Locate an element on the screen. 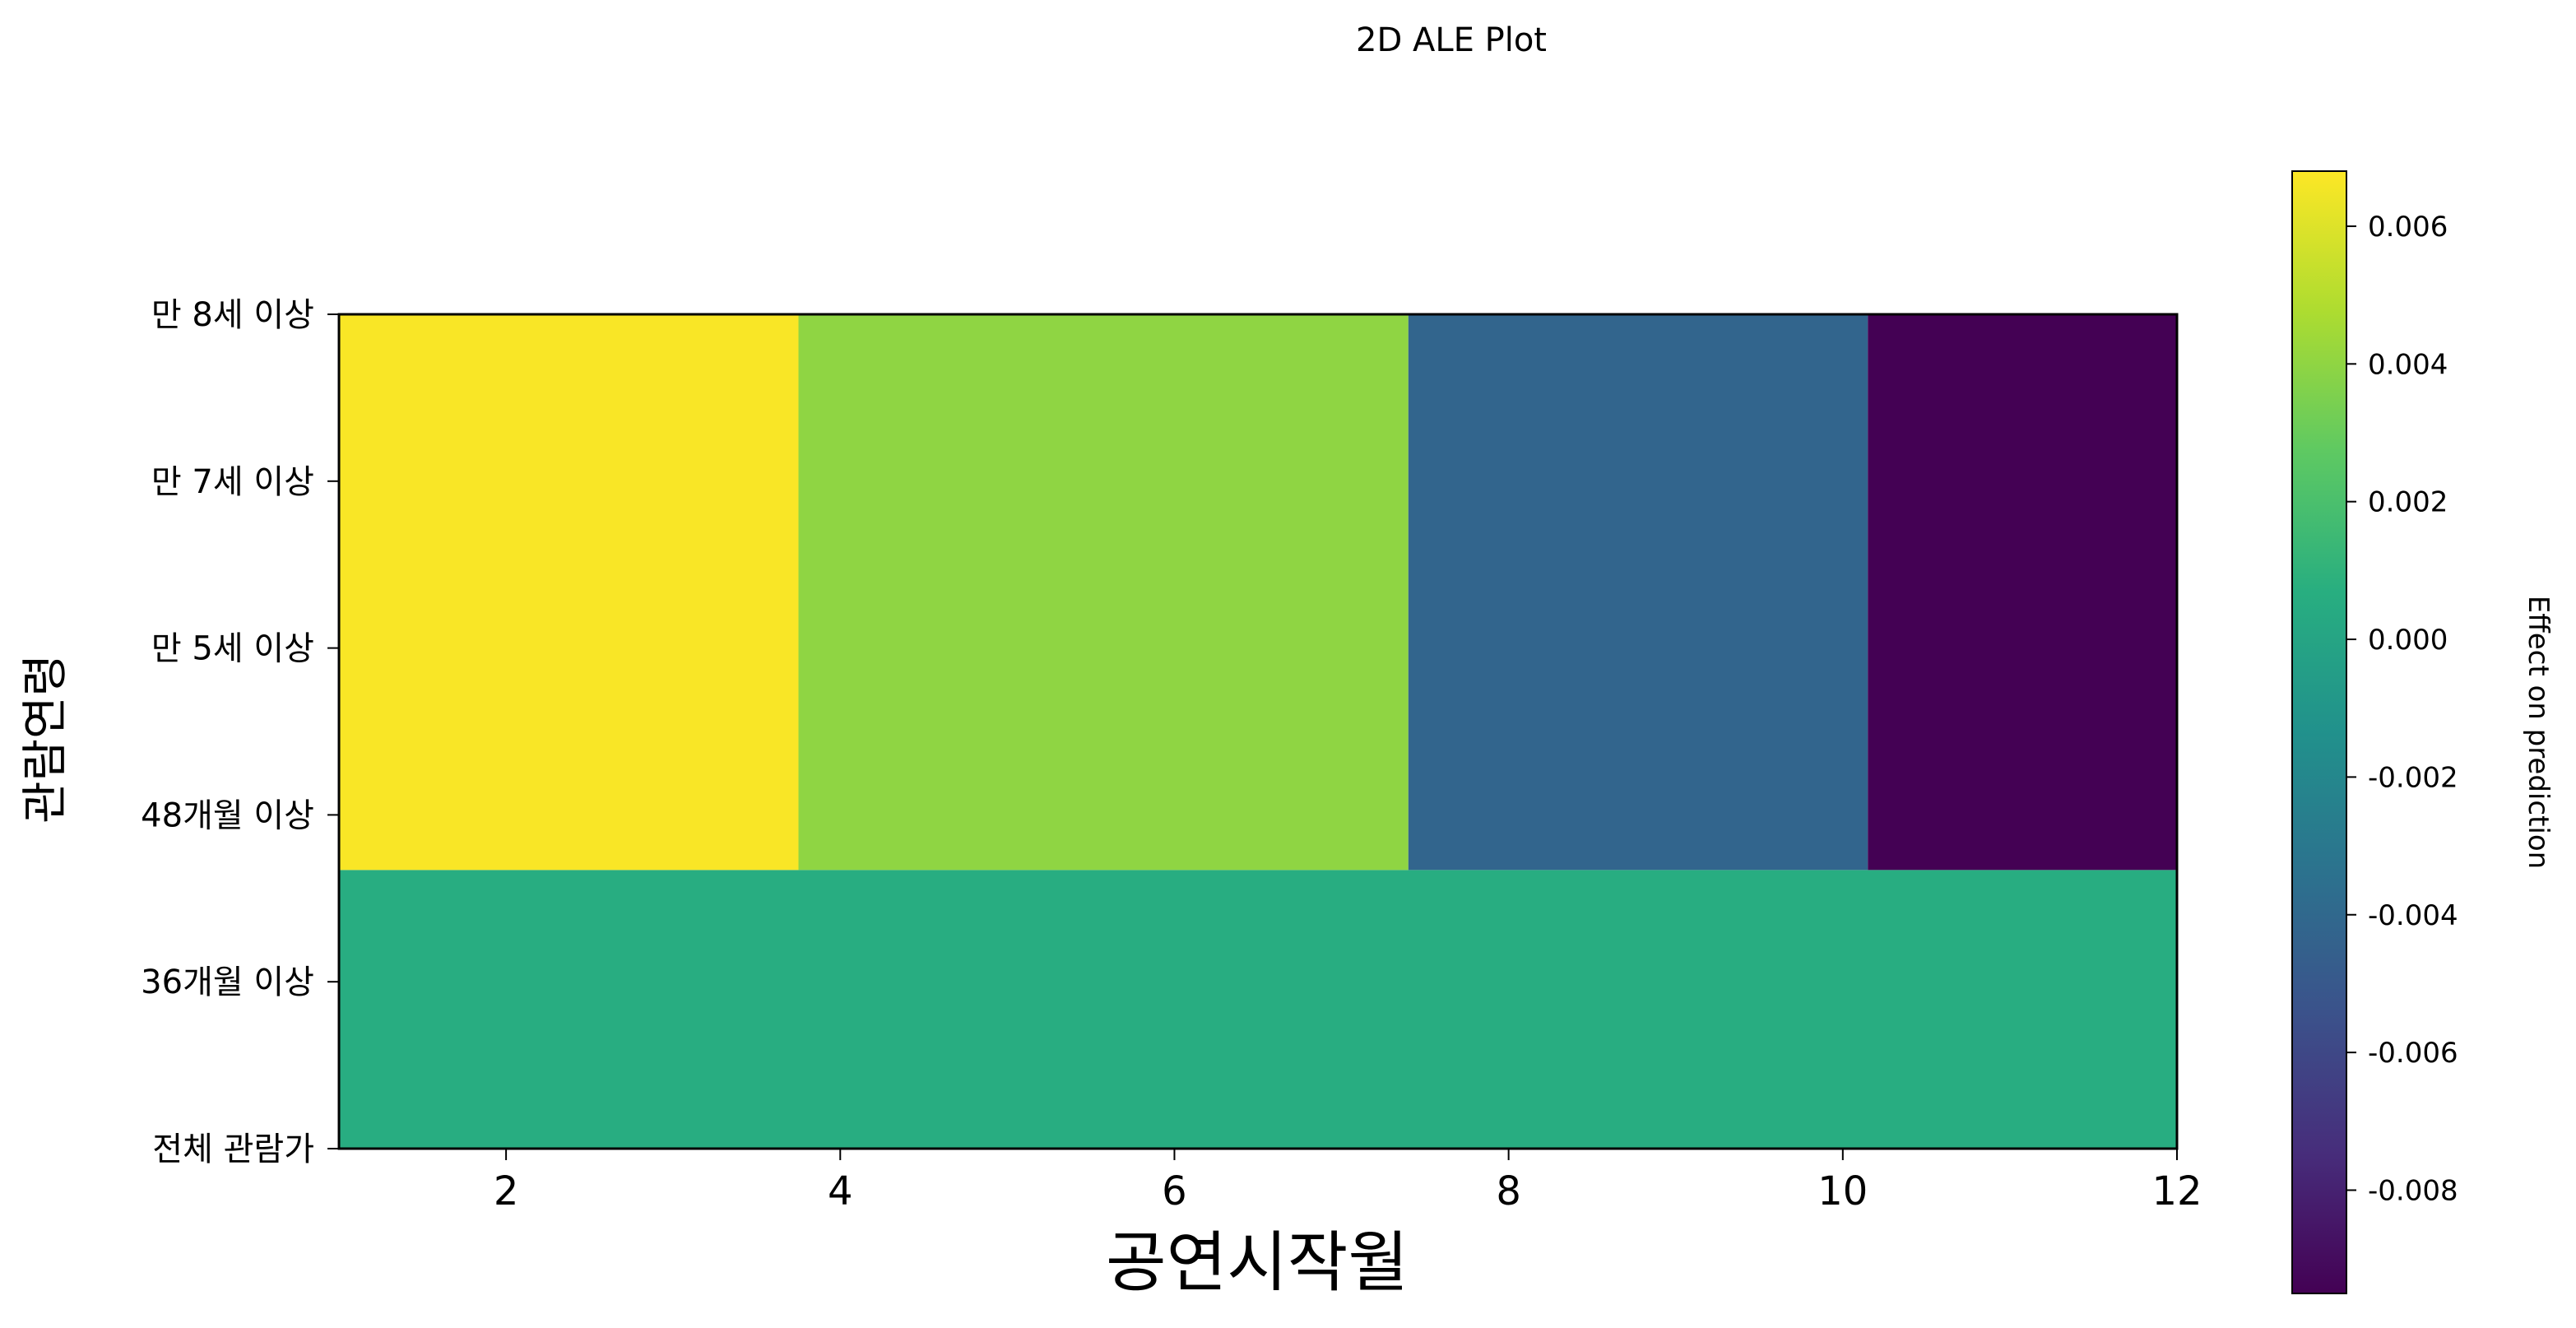 This screenshot has height=1328, width=2576. y-tick-label: 만 5세 이상 is located at coordinates (233, 649).